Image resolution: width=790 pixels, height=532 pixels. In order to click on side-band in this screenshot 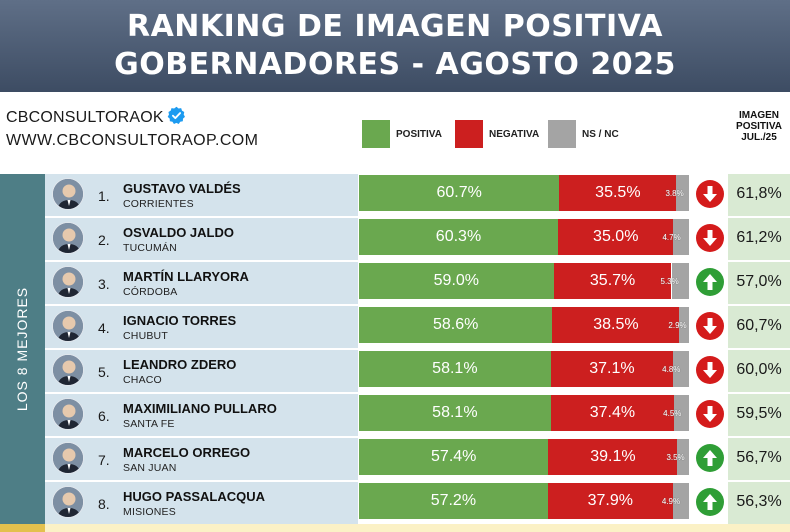, I will do `click(22, 349)`.